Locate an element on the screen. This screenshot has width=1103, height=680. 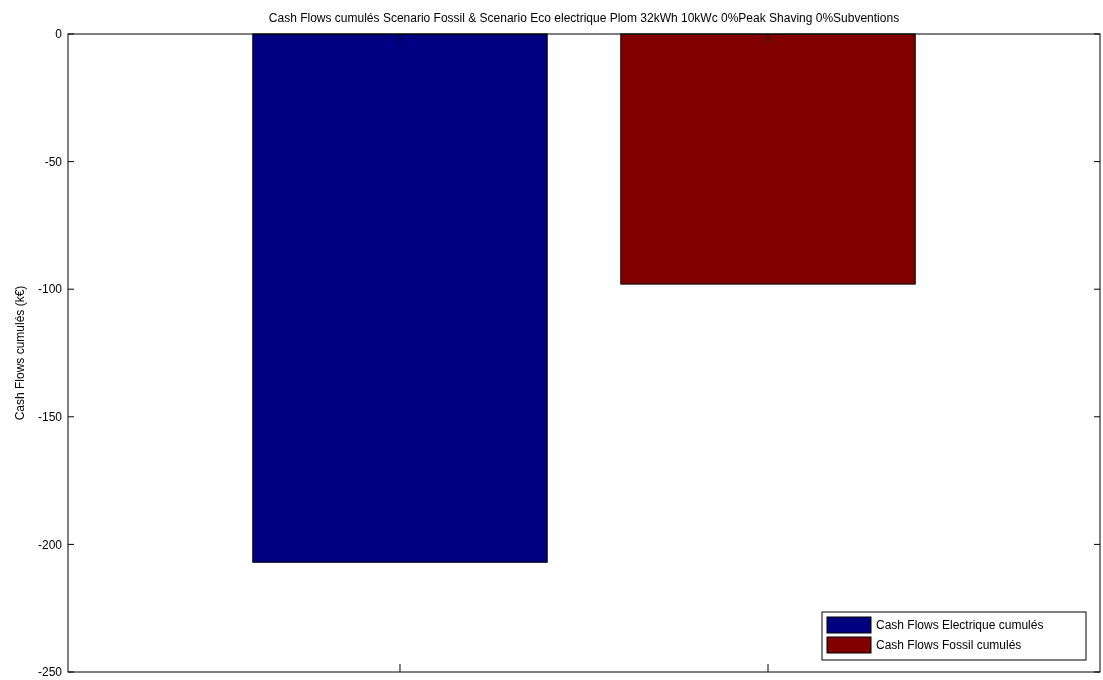
y-tick-label: -250 is located at coordinates (50, 672).